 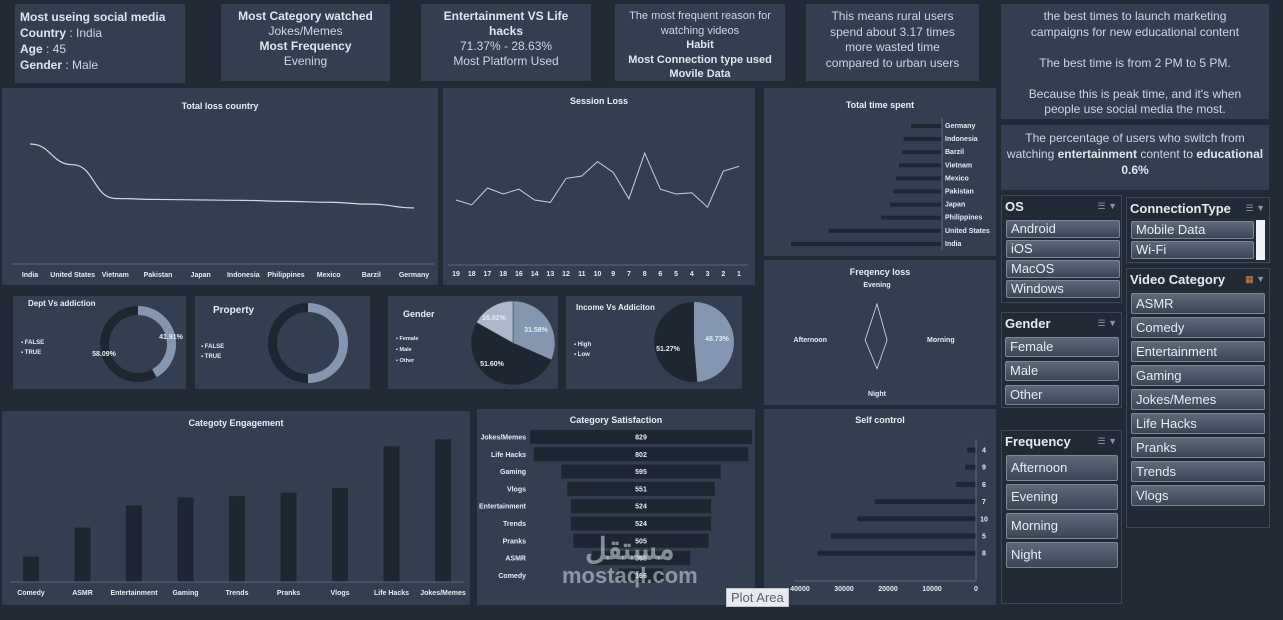 I want to click on radar-polygon, so click(x=876, y=336).